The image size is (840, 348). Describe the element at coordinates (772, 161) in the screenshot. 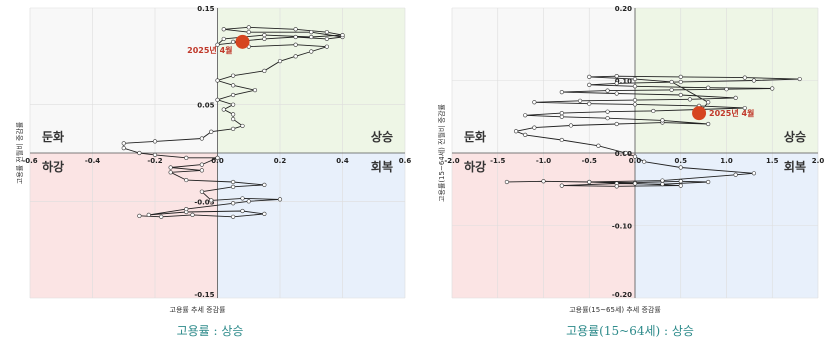

I see `x-tick-label: 1.5` at that location.